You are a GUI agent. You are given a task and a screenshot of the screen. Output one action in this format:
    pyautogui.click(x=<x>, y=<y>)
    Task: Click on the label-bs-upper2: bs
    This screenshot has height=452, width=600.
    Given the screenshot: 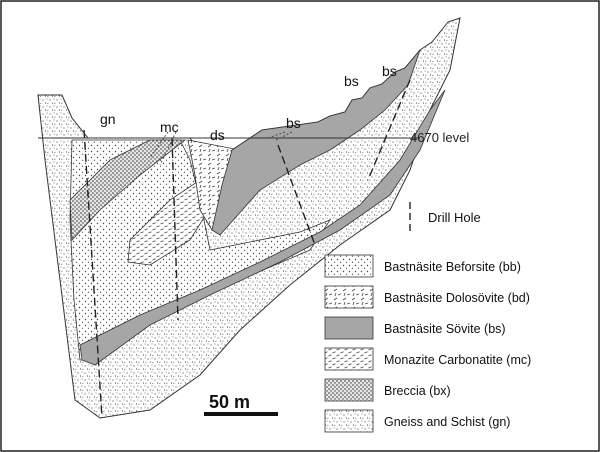 What is the action you would take?
    pyautogui.click(x=389, y=71)
    